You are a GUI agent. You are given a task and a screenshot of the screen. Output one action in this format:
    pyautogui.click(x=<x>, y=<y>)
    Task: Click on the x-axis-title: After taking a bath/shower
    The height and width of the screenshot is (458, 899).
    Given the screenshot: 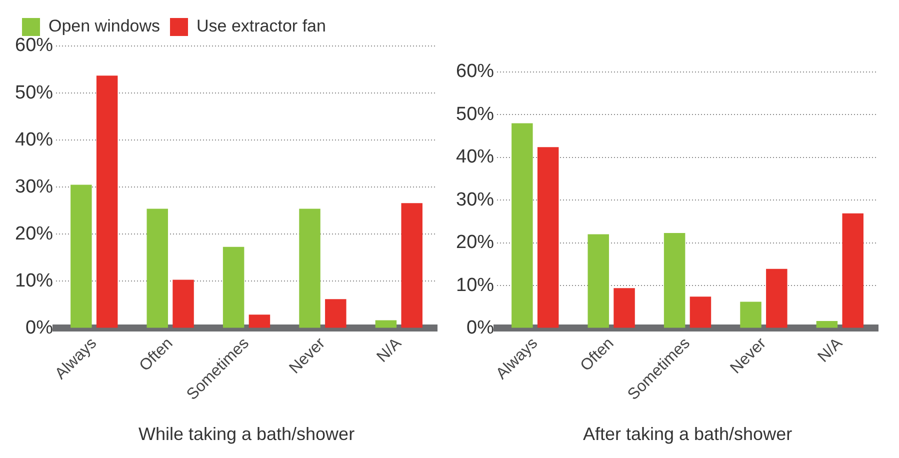 What is the action you would take?
    pyautogui.click(x=687, y=434)
    